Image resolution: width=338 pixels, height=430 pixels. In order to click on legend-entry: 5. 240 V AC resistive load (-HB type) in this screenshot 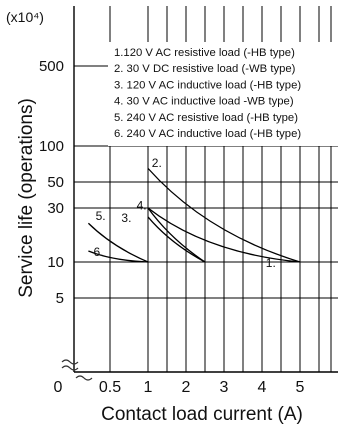, I will do `click(206, 118)`.